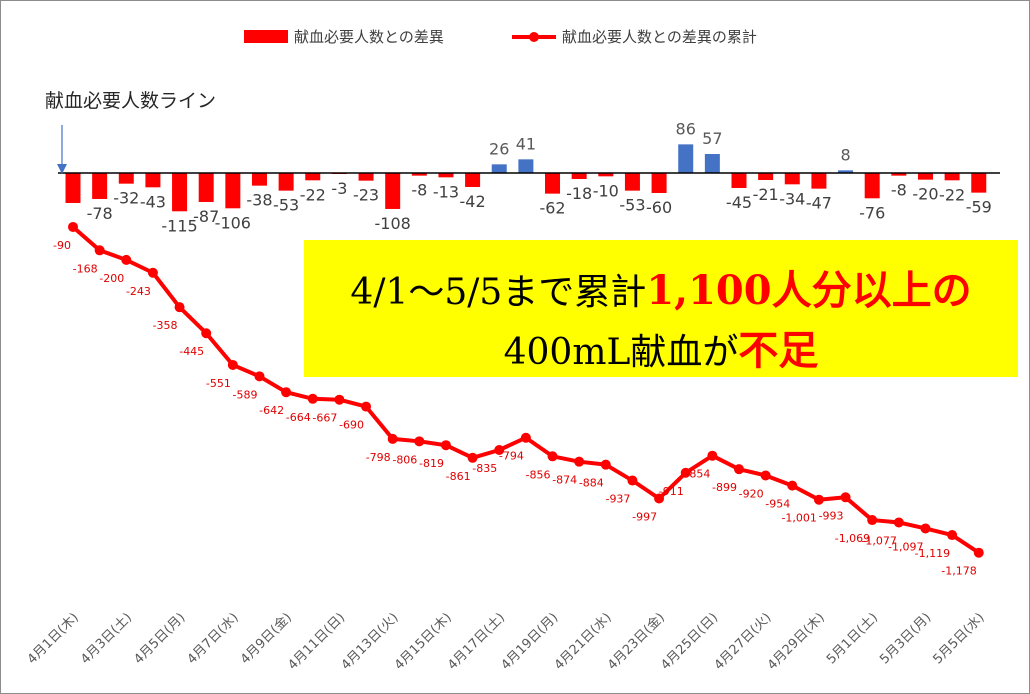 The width and height of the screenshot is (1030, 694). Describe the element at coordinates (266, 36) in the screenshot. I see `legend-bar-swatch` at that location.